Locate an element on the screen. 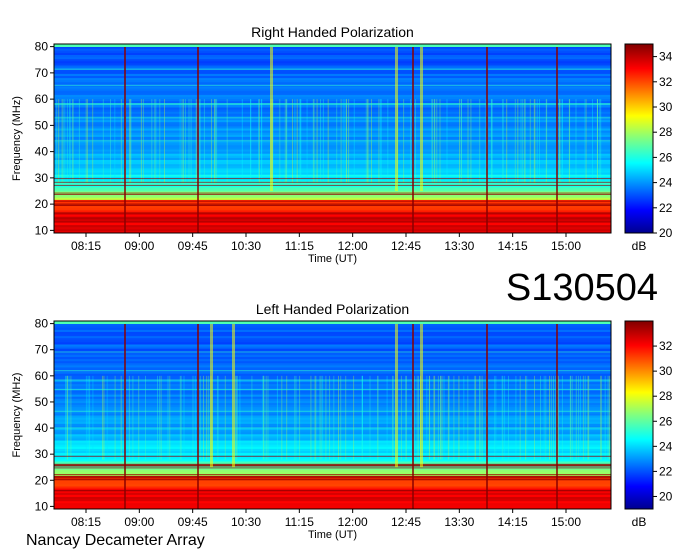 The height and width of the screenshot is (552, 680). station-code: S130504 is located at coordinates (582, 288).